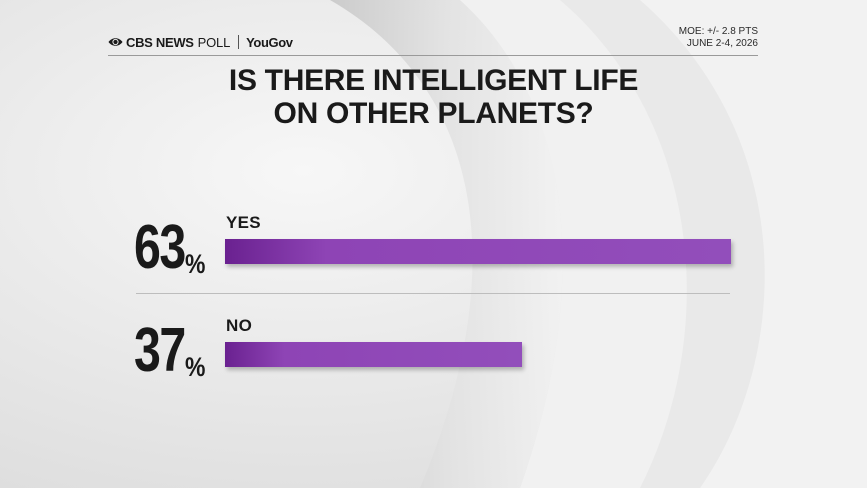 The image size is (867, 488). I want to click on chart-title-line-1: IS THERE INTELLIGENT LIFE, so click(433, 80).